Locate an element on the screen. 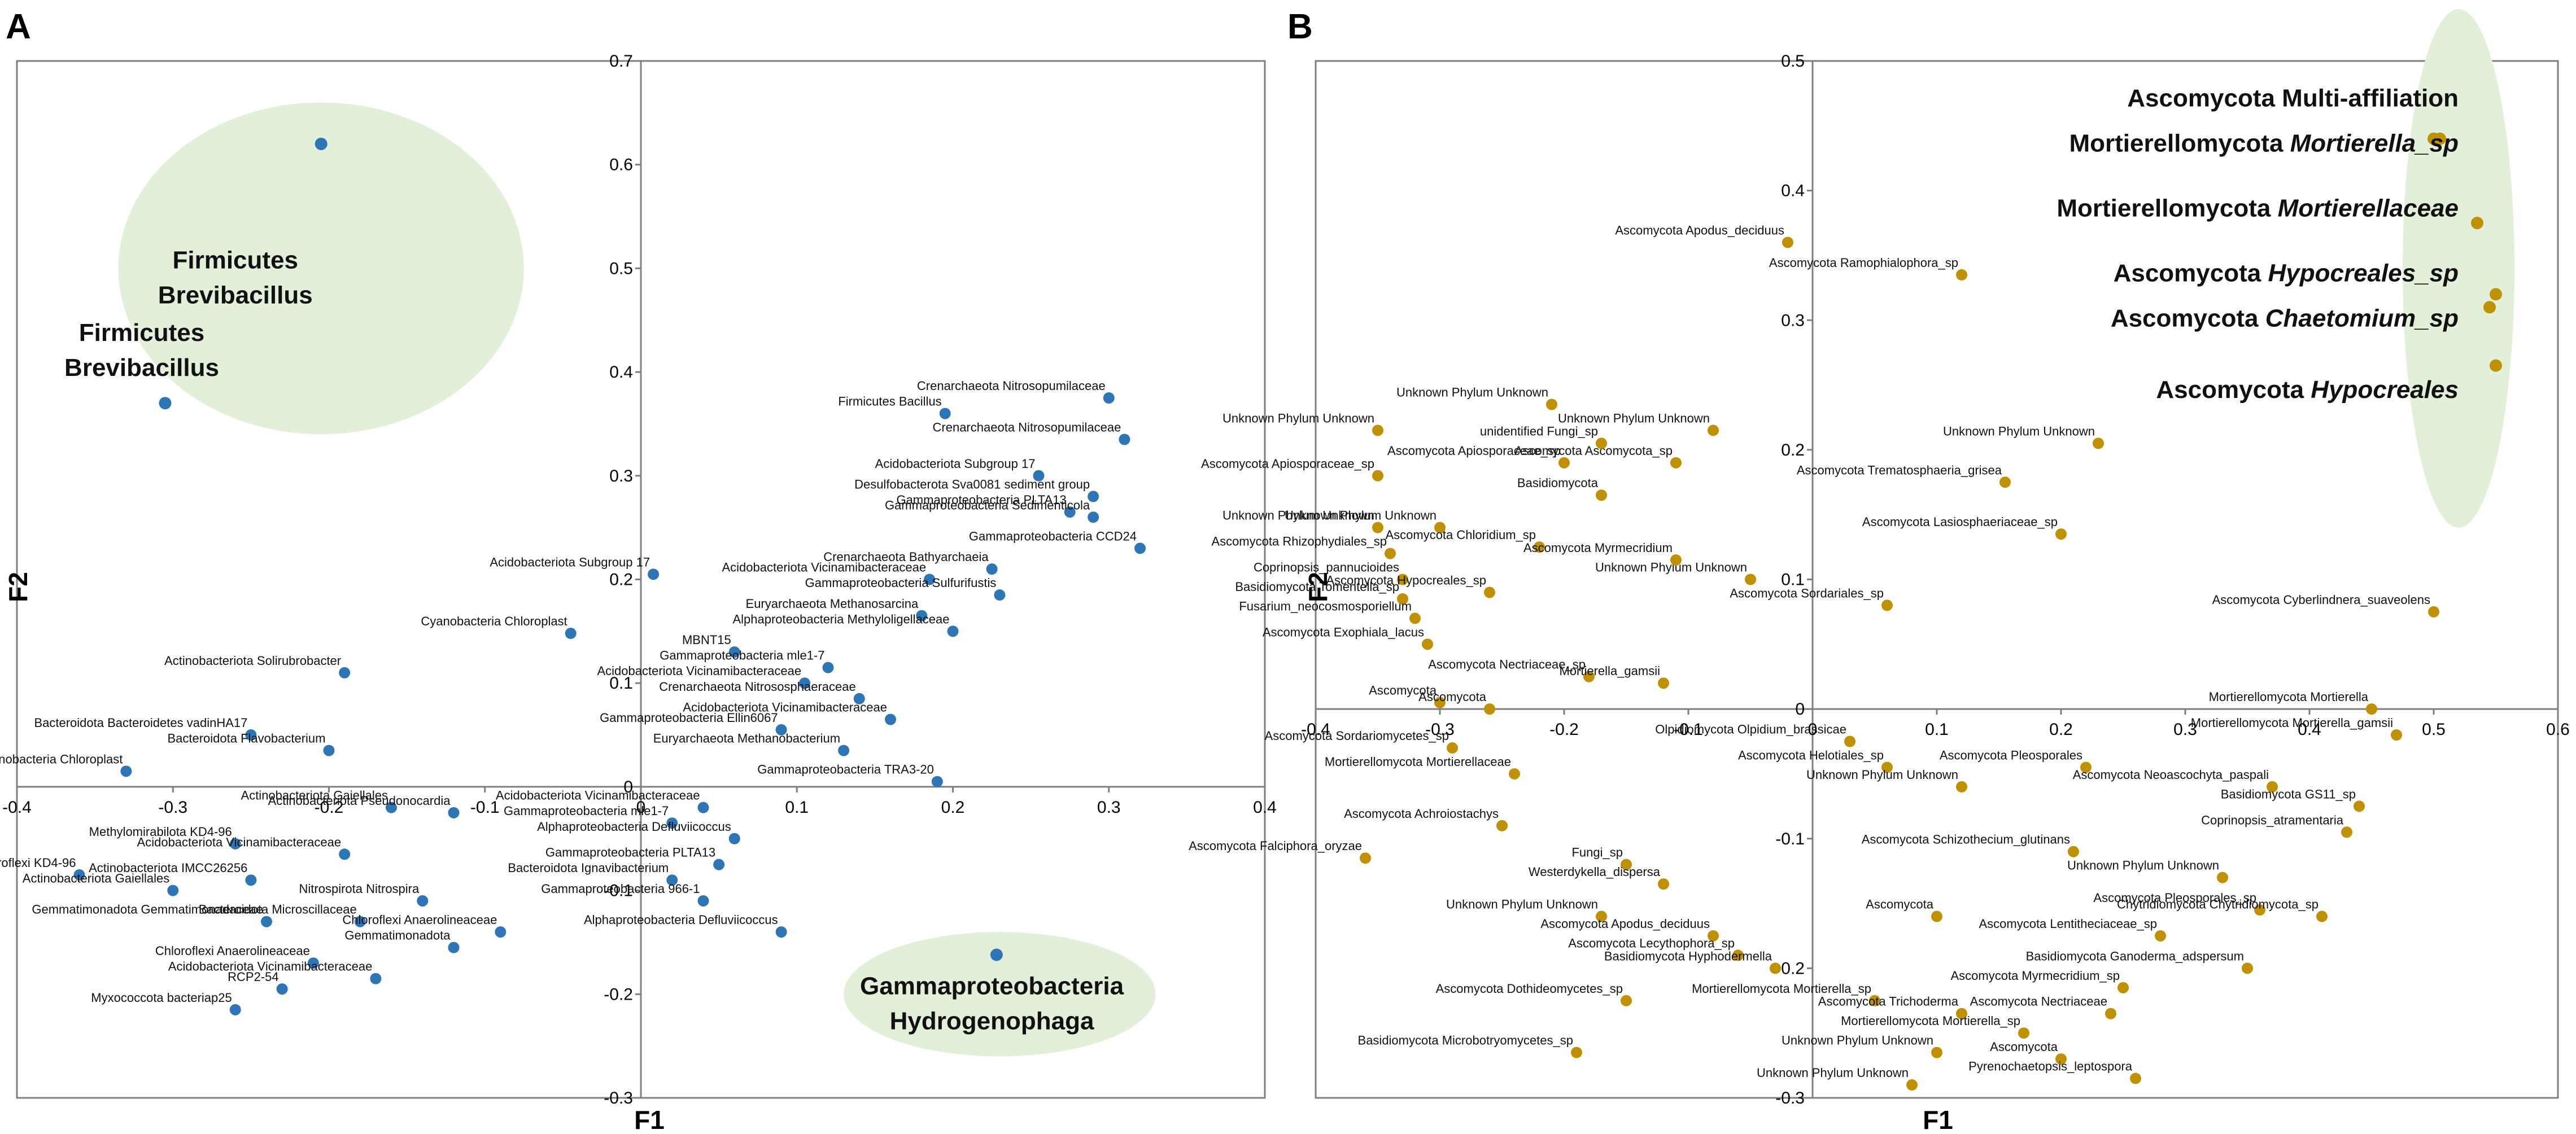 The height and width of the screenshot is (1134, 2576). panel-a-point-label: Myxococcota bacteriap25 is located at coordinates (162, 998).